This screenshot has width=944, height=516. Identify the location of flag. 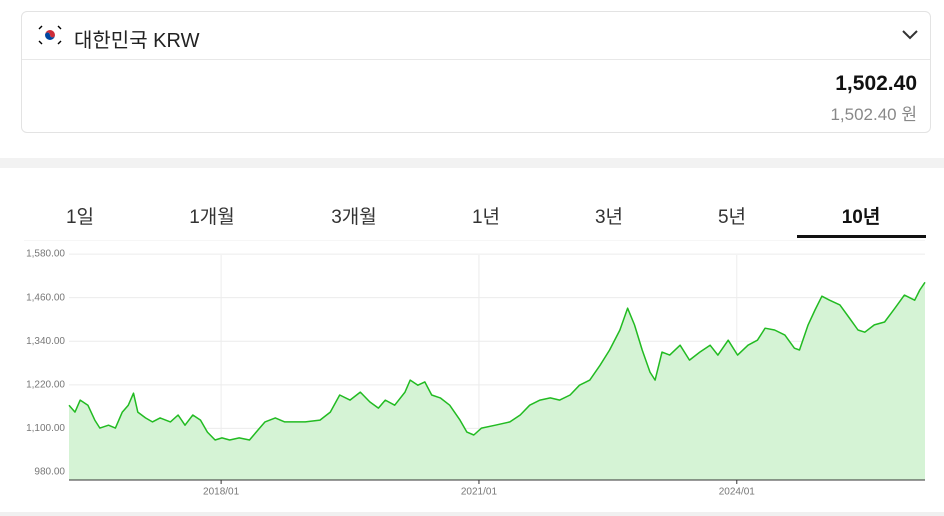
(50, 35).